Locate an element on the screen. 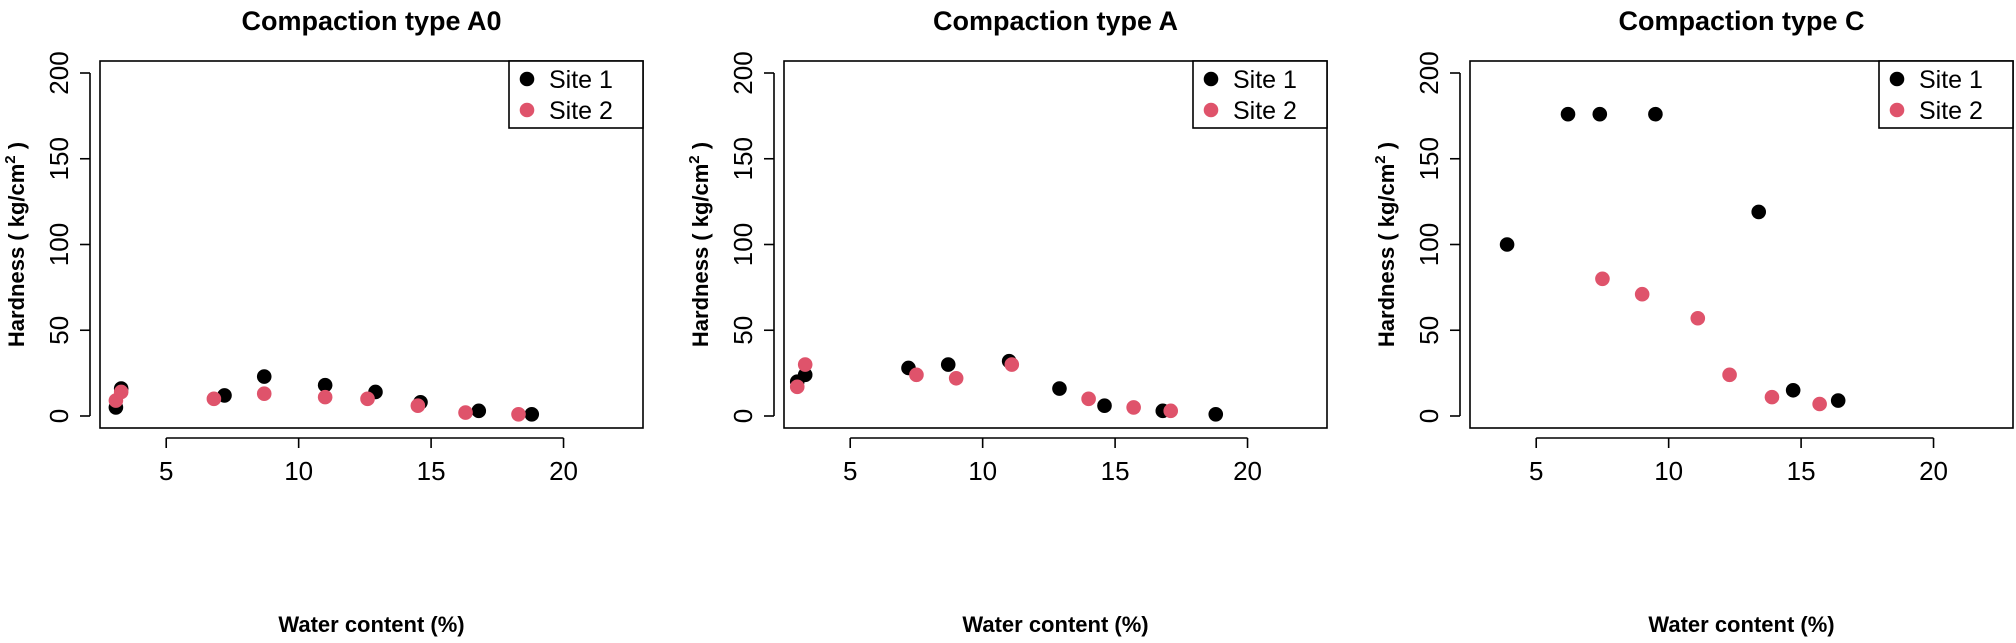 This screenshot has height=643, width=2016. chart-title: Compaction type C is located at coordinates (1741, 21).